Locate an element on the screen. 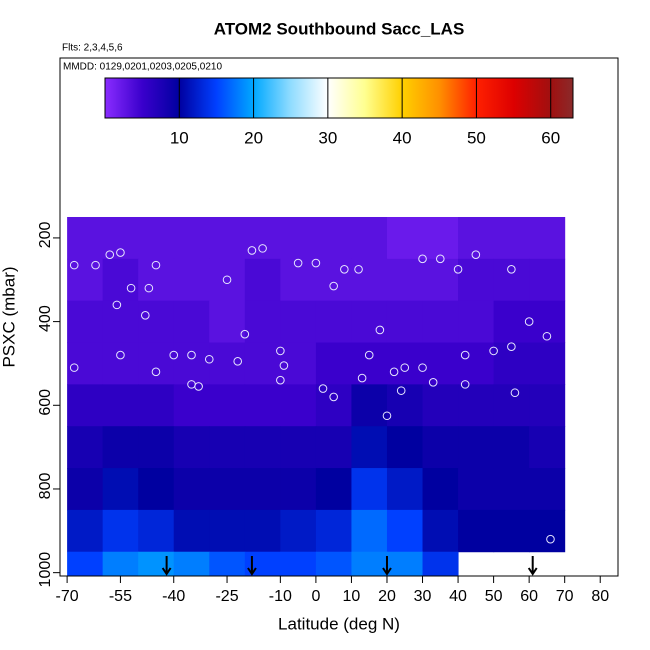 This screenshot has height=650, width=650. x-tick-label: -10 is located at coordinates (280, 596).